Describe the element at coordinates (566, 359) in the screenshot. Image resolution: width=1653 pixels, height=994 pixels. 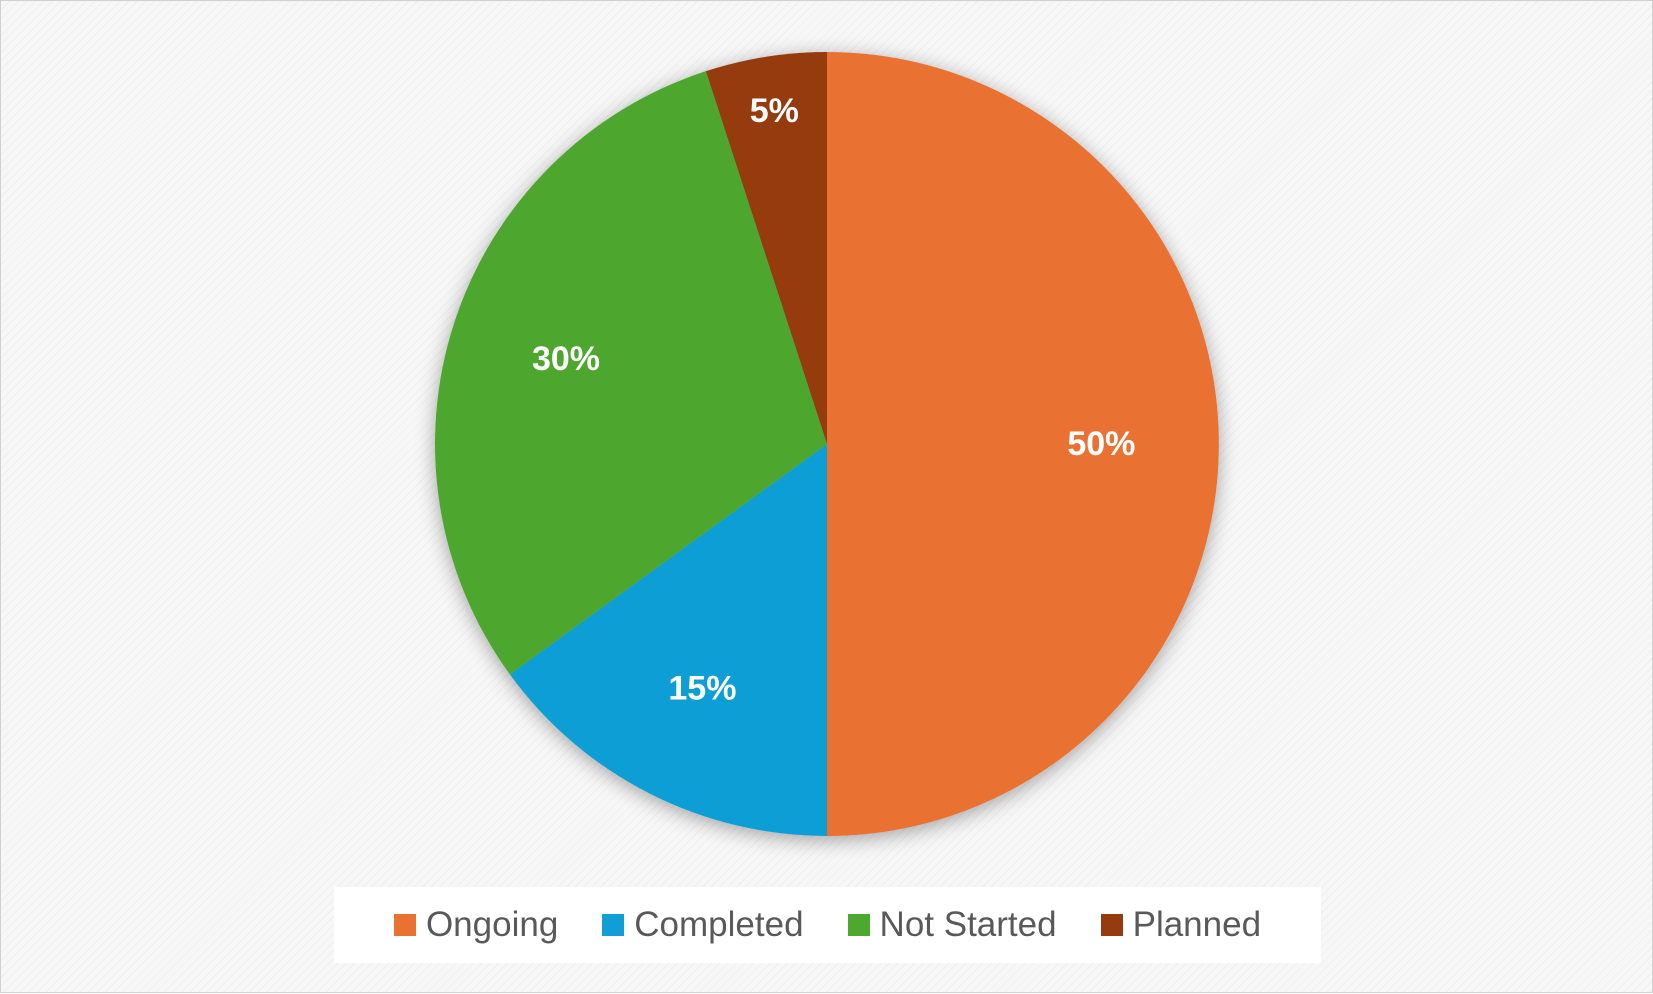
I see `data-label-not-started: 30%` at that location.